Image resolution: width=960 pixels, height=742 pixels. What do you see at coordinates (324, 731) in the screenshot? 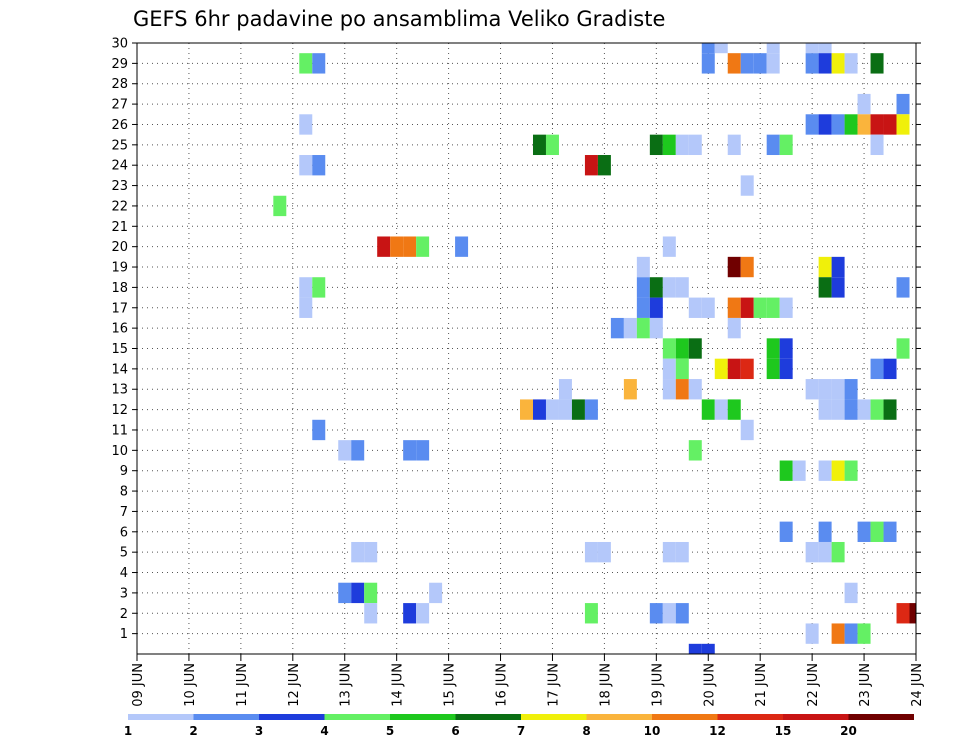
I see `legend-label: 4` at bounding box center [324, 731].